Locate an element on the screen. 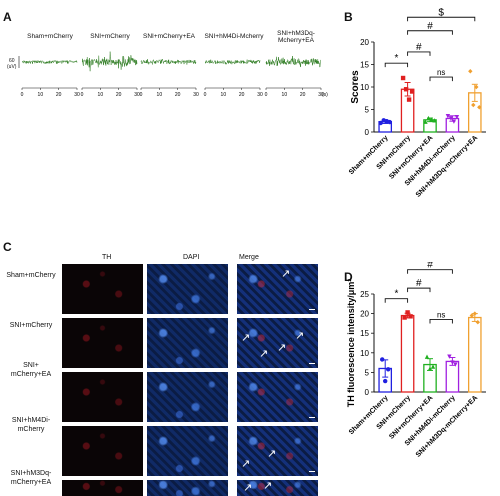 This screenshot has height=496, width=500. col-title-merge: Merge is located at coordinates (249, 257).